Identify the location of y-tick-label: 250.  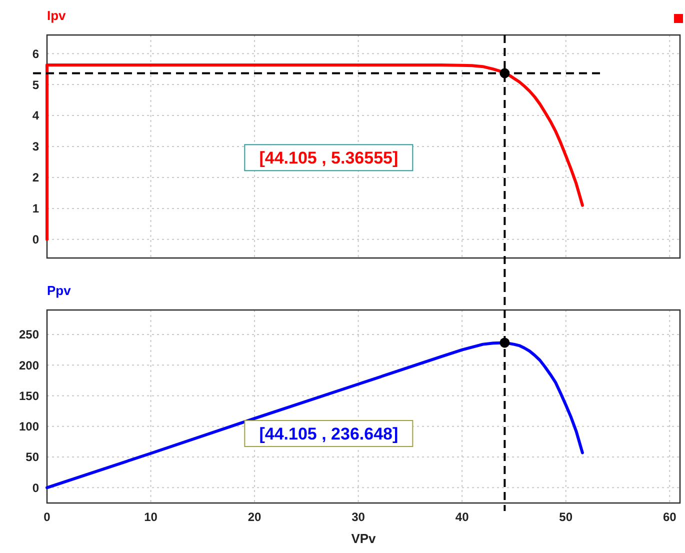
(29, 335).